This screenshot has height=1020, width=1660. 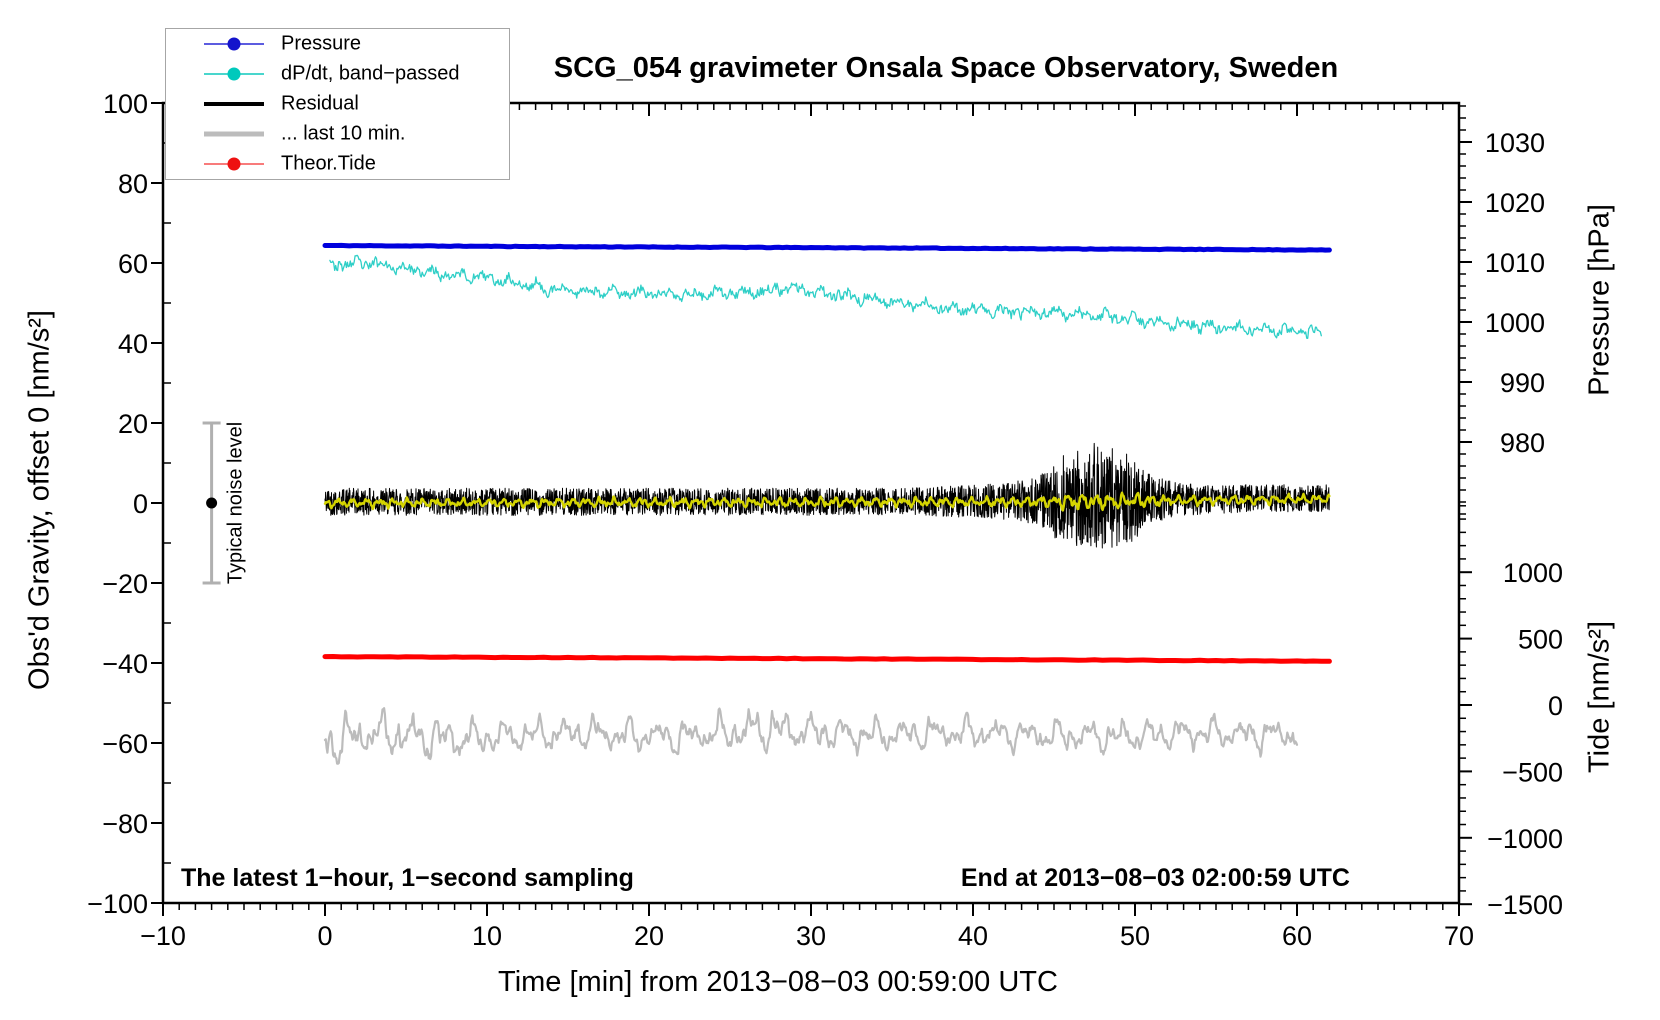 What do you see at coordinates (117, 904) in the screenshot?
I see `left-tick-label: −100` at bounding box center [117, 904].